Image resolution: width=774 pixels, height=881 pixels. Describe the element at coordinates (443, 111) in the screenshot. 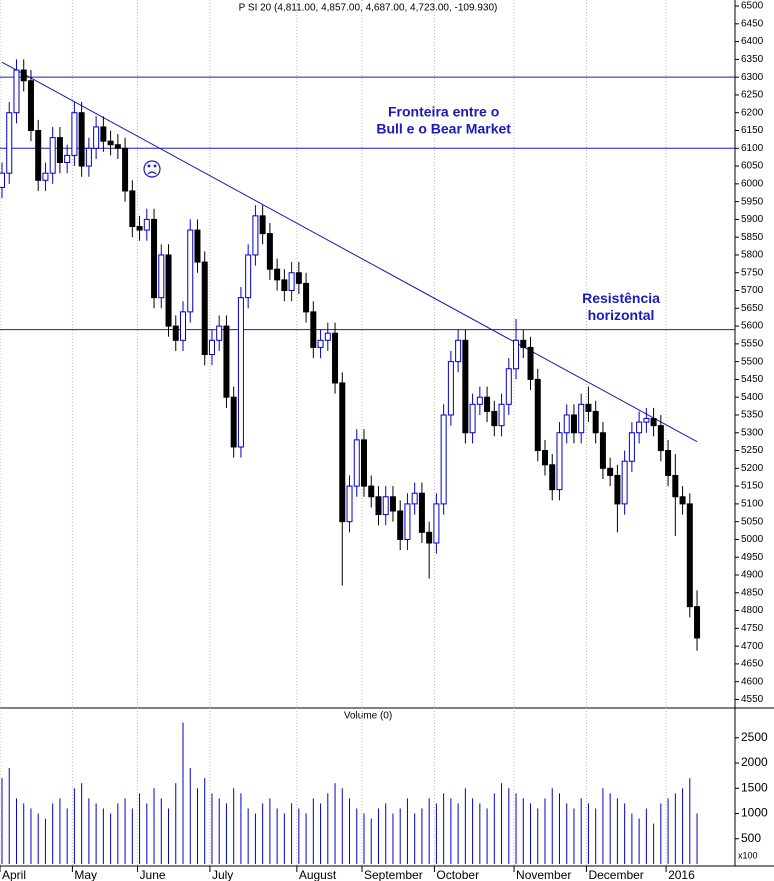

I see `annotation: Fronteira entre o` at that location.